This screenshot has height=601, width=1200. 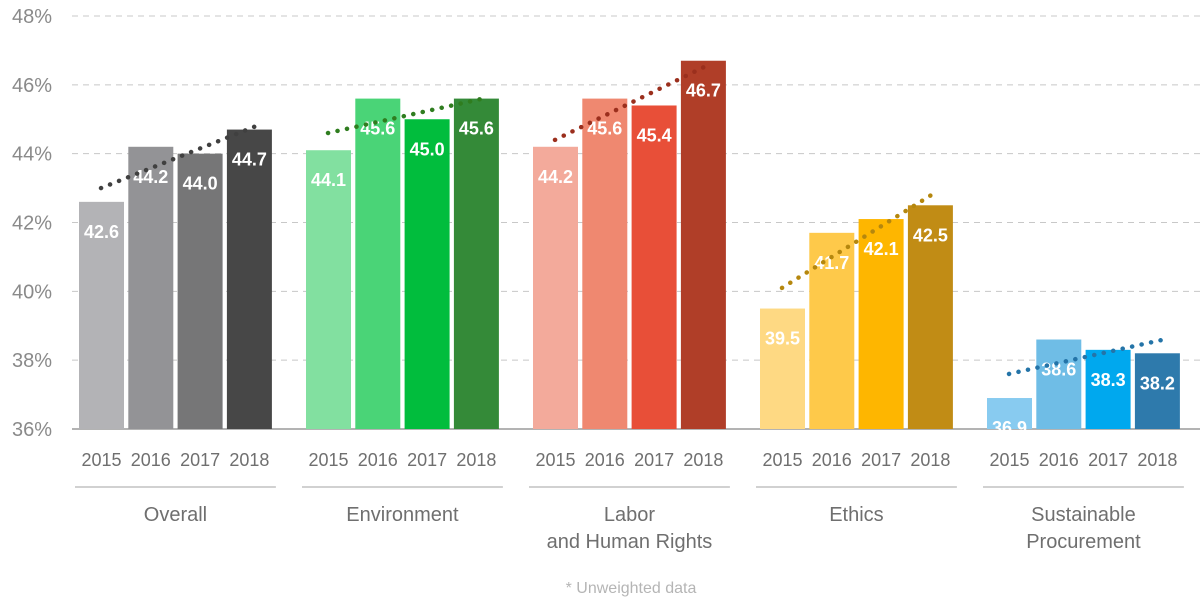 What do you see at coordinates (631, 588) in the screenshot?
I see `footnote: * Unweighted data` at bounding box center [631, 588].